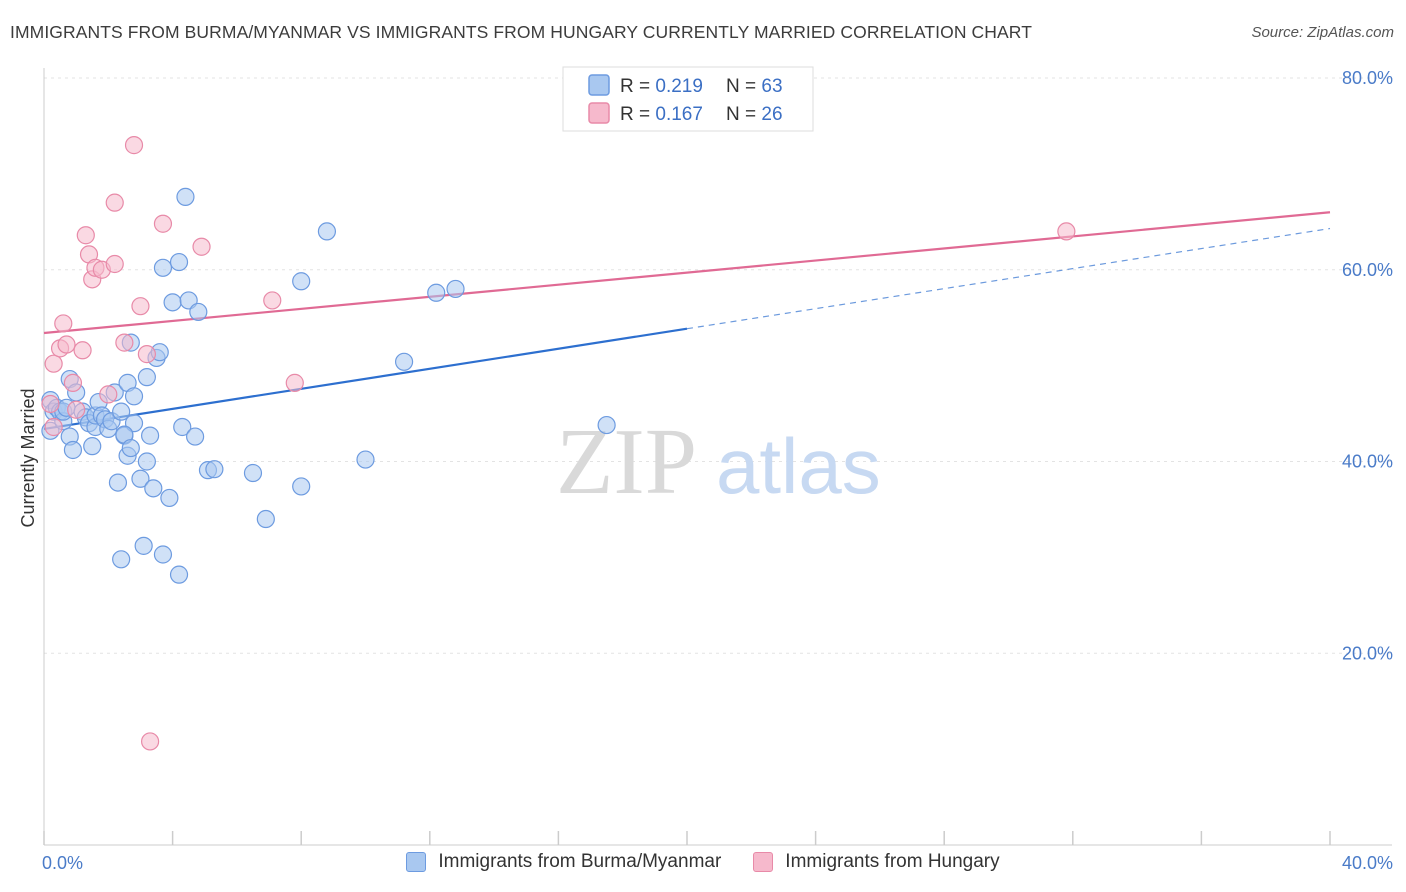  I want to click on legend-r-value: 0.219, so click(679, 86).